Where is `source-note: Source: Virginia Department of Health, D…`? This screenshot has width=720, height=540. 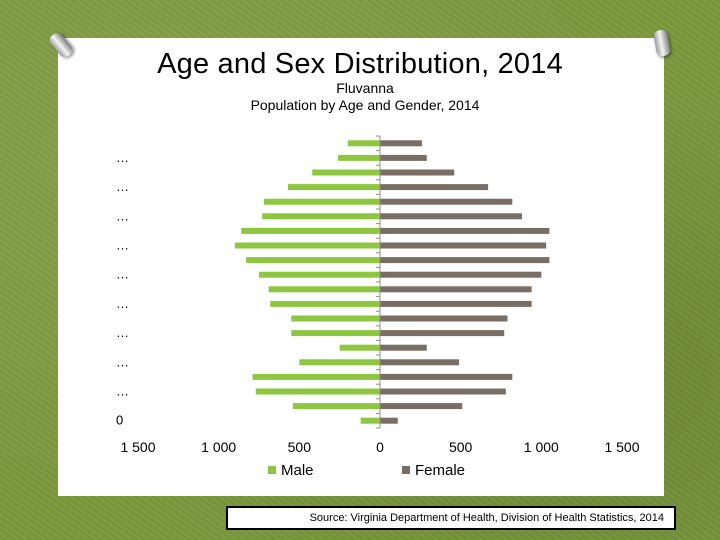 source-note: Source: Virginia Department of Health, D… is located at coordinates (451, 518).